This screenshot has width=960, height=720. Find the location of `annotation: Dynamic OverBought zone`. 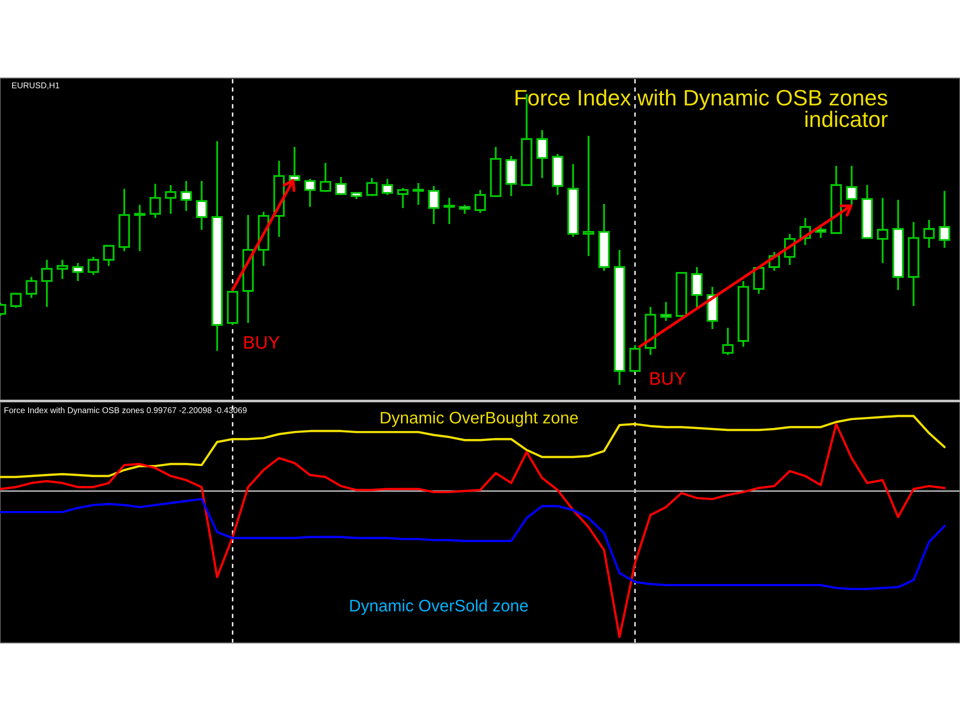

annotation: Dynamic OverBought zone is located at coordinates (479, 419).